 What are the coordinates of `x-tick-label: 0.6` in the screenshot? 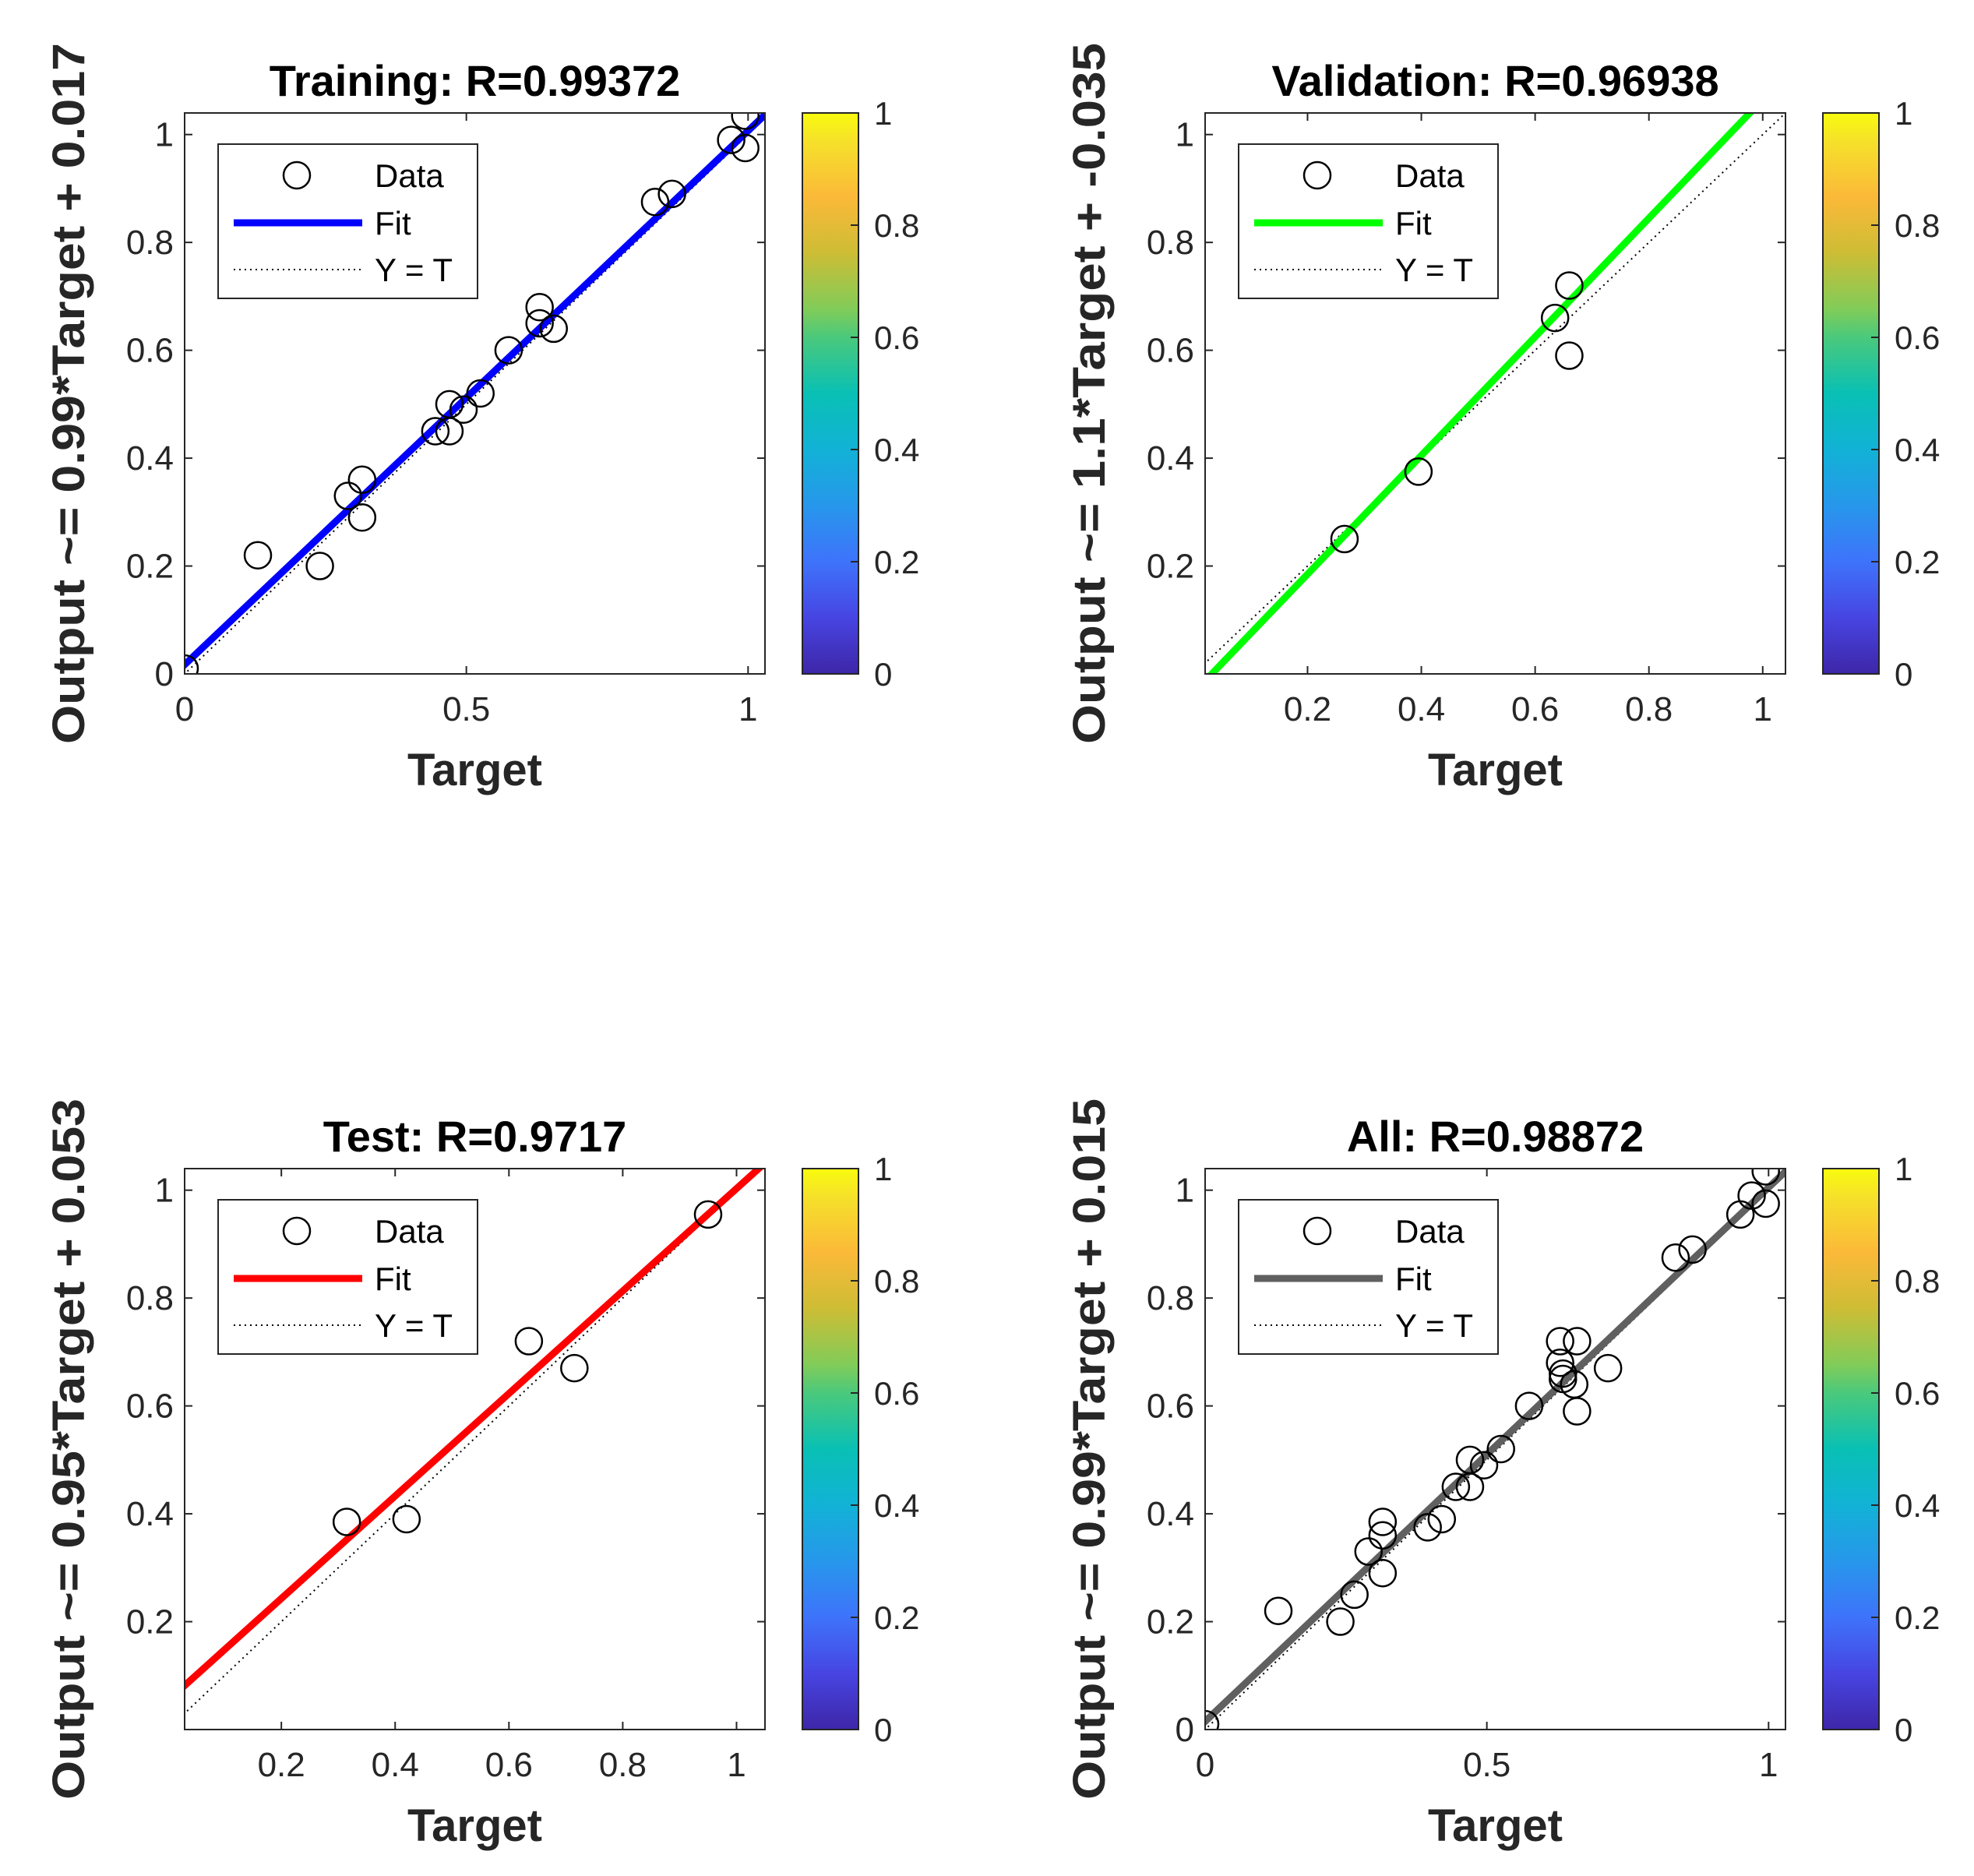 It's located at (1535, 709).